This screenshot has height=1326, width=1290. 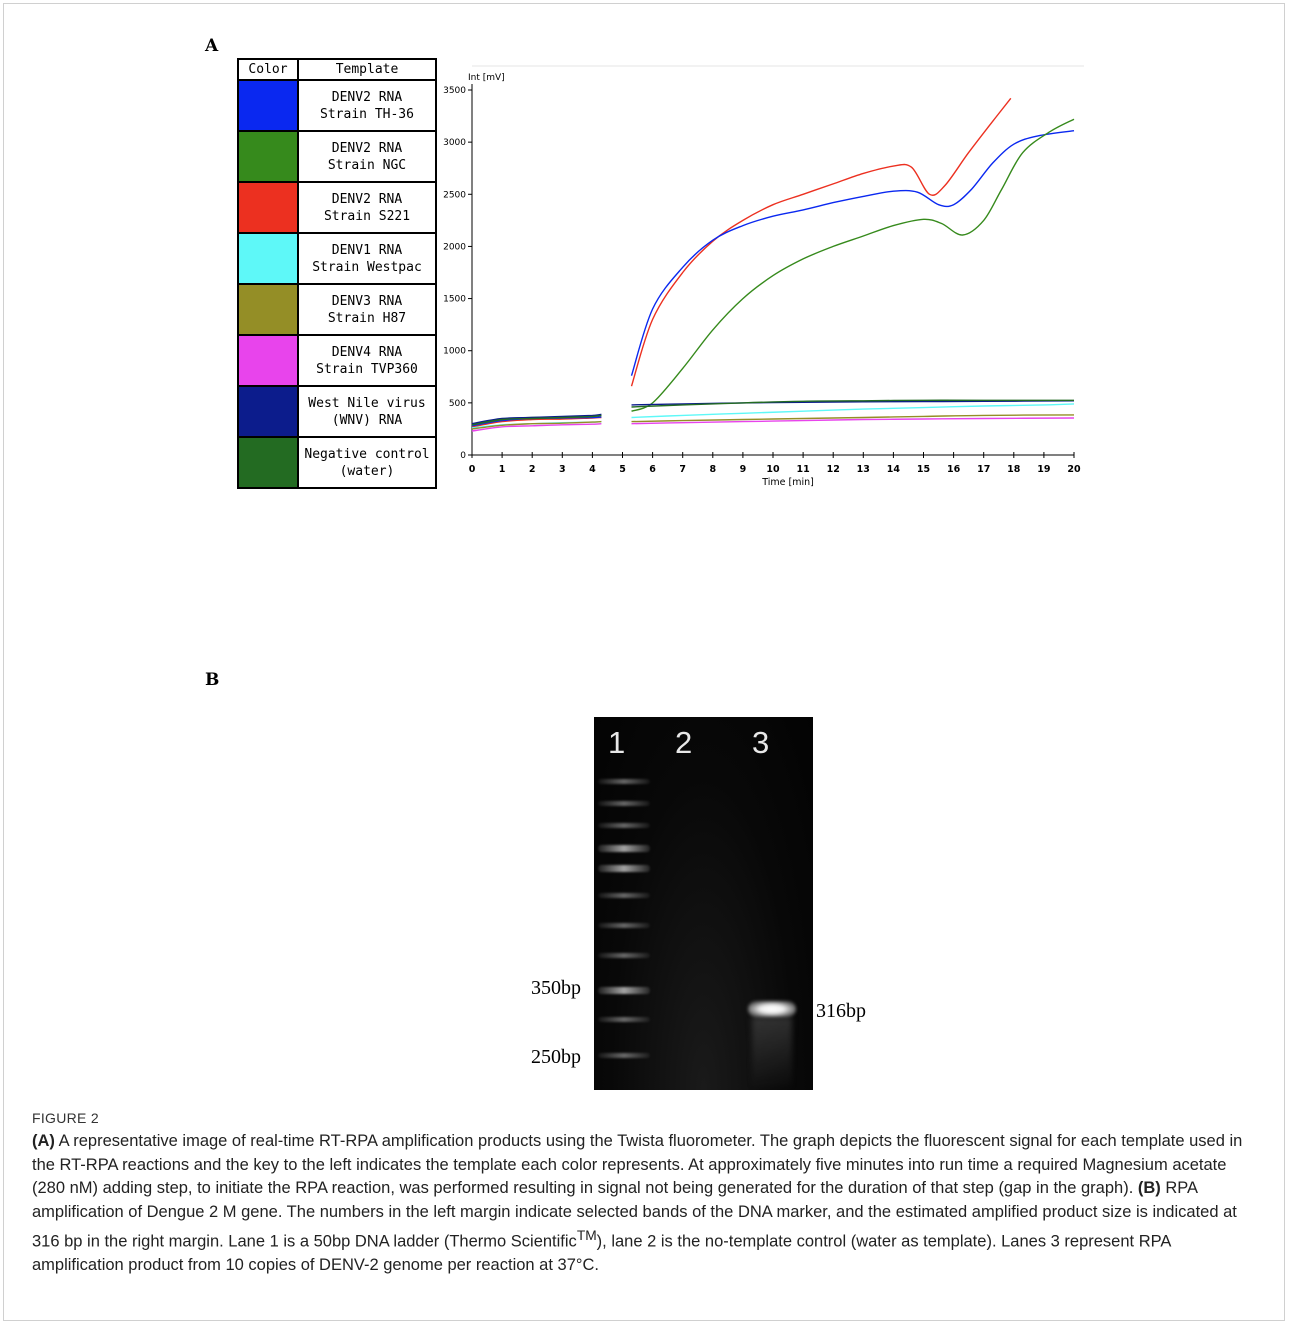 What do you see at coordinates (624, 1055) in the screenshot?
I see `ladder-band-250bp` at bounding box center [624, 1055].